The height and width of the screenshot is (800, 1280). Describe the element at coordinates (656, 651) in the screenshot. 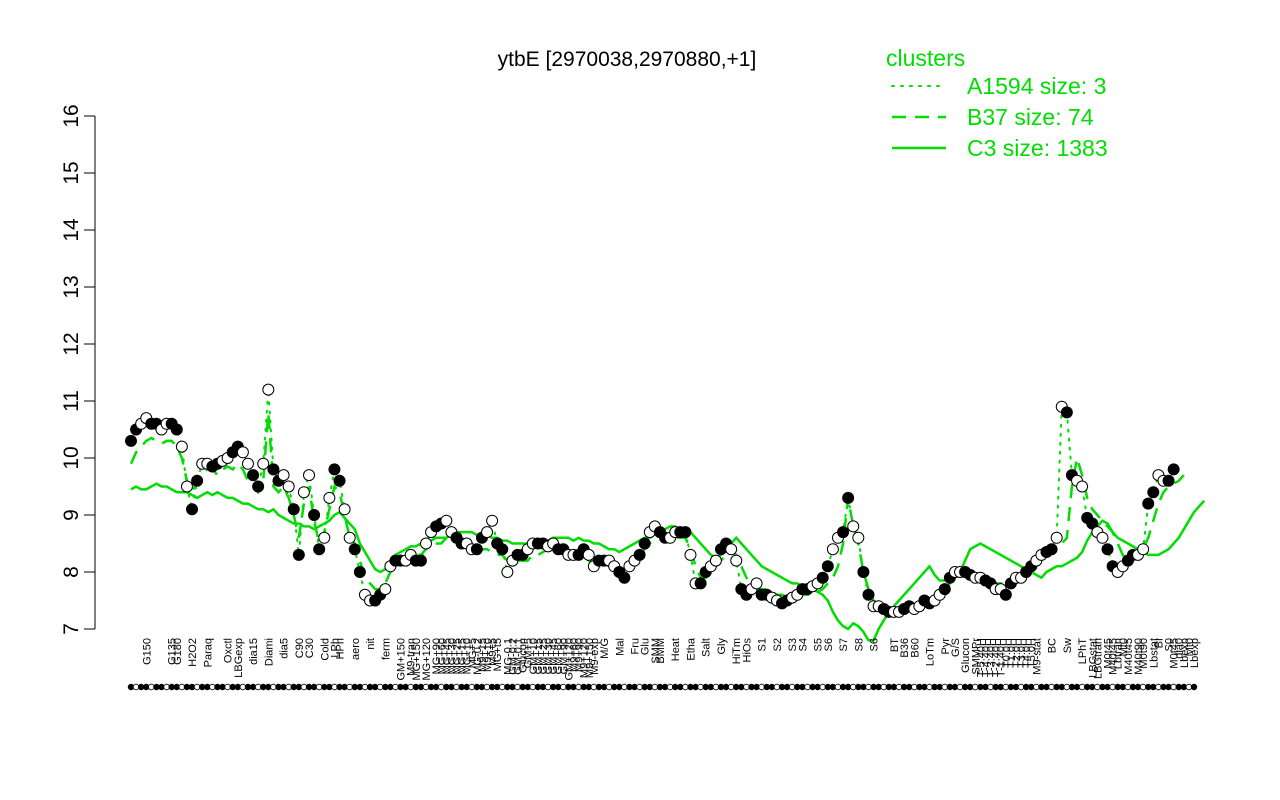

I see `x-tick-label: SMM` at that location.